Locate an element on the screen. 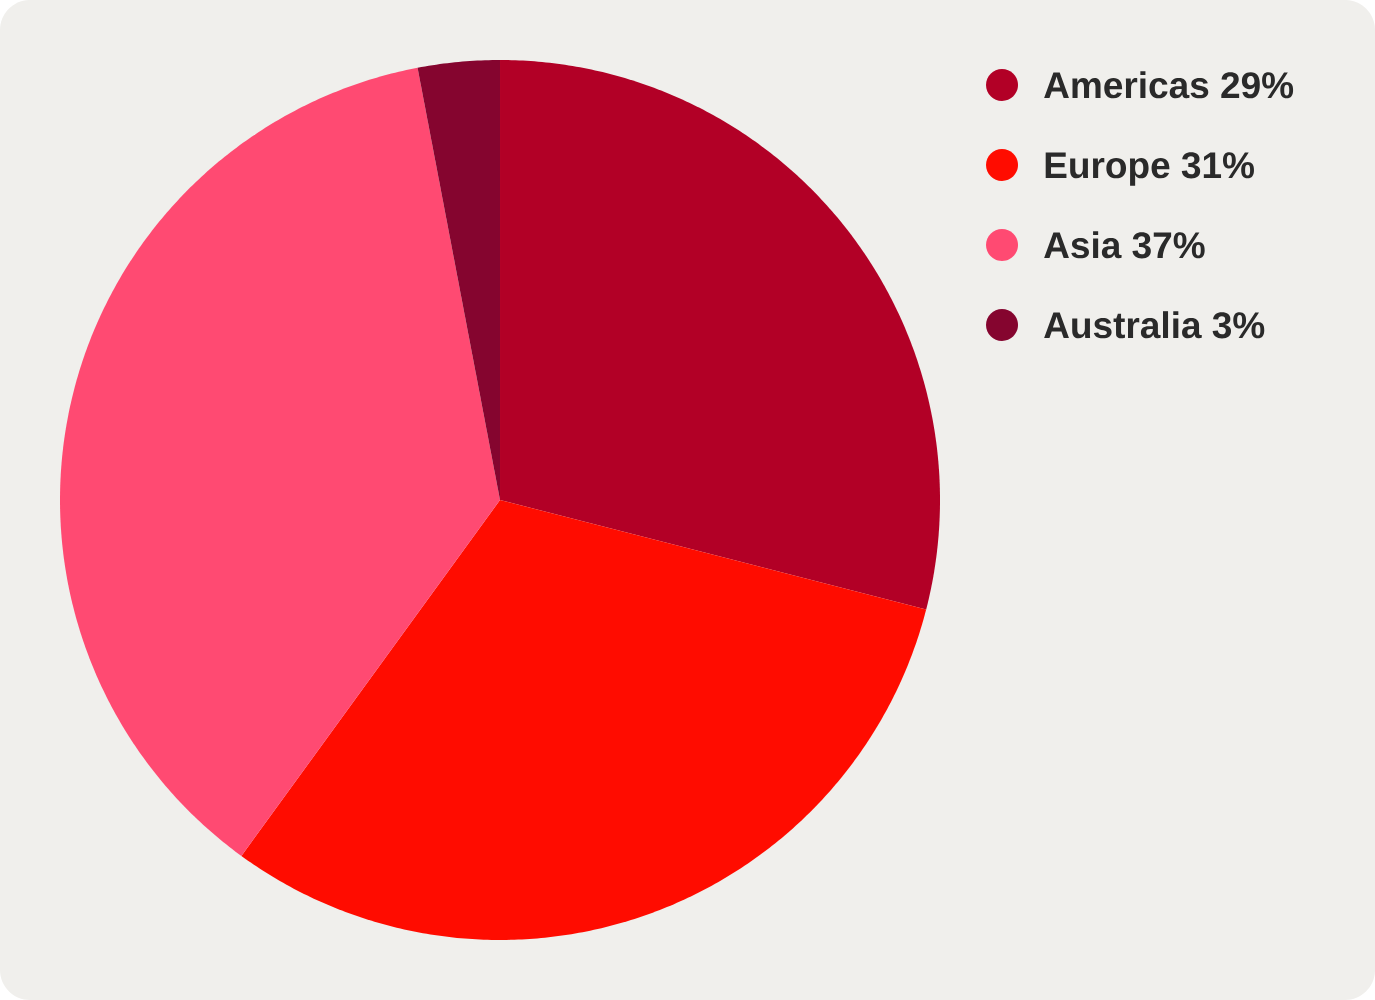  legend-label: Americas 29% is located at coordinates (1169, 85).